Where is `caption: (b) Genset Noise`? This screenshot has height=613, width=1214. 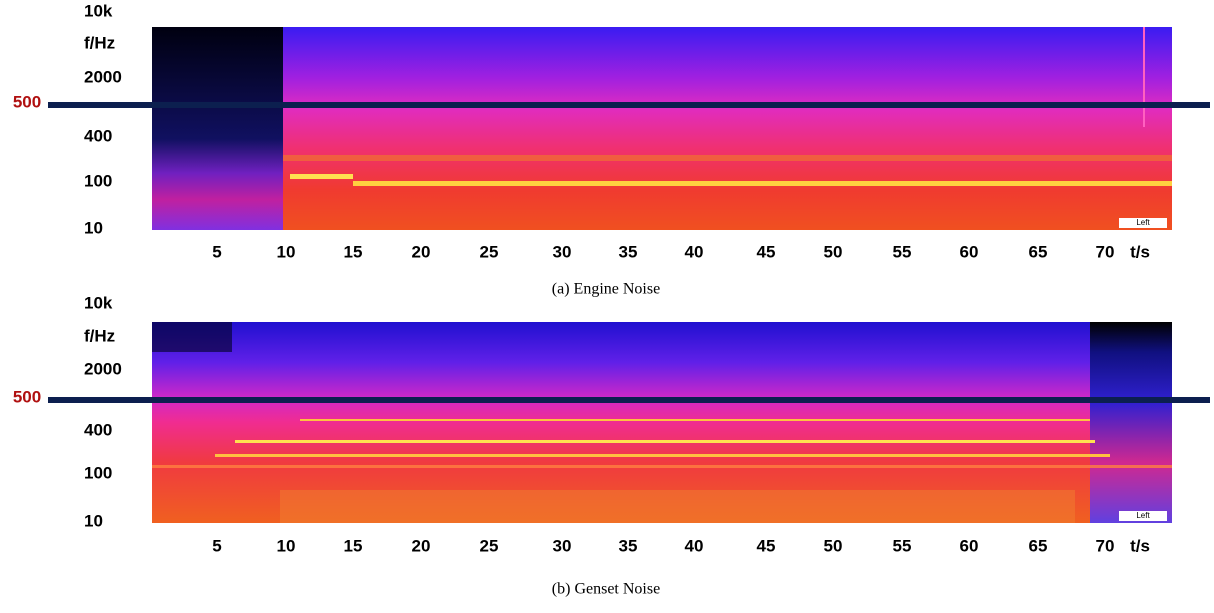 caption: (b) Genset Noise is located at coordinates (606, 589).